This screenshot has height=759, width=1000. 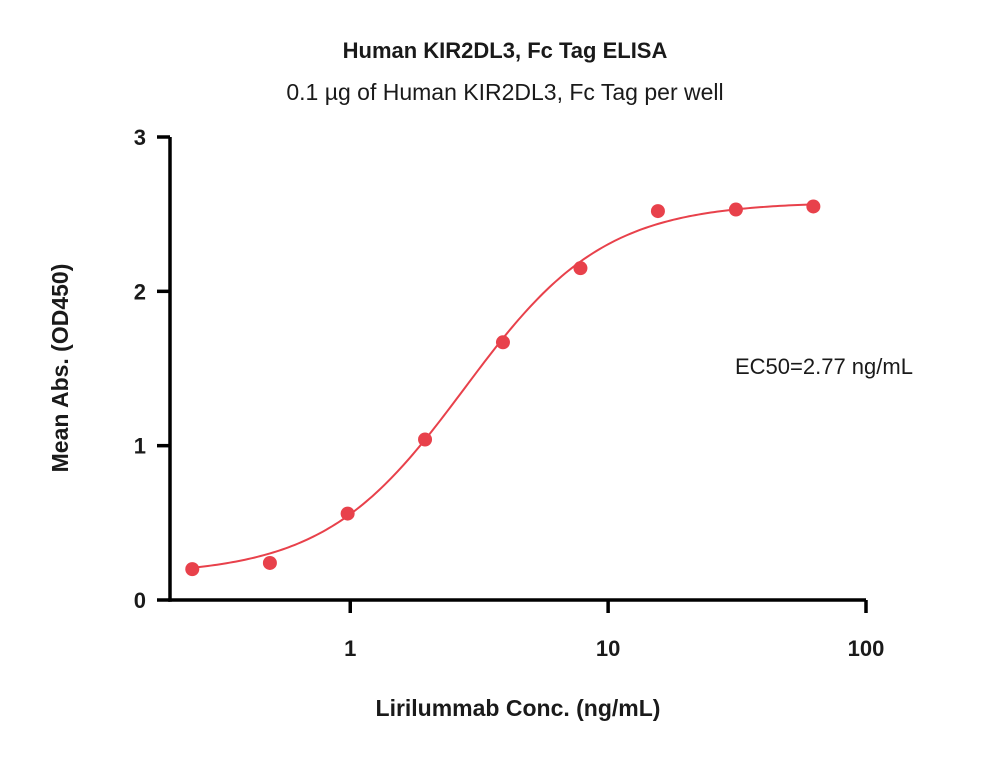 I want to click on x-axis-title: Lirilummab Conc. (ng/mL), so click(x=518, y=708).